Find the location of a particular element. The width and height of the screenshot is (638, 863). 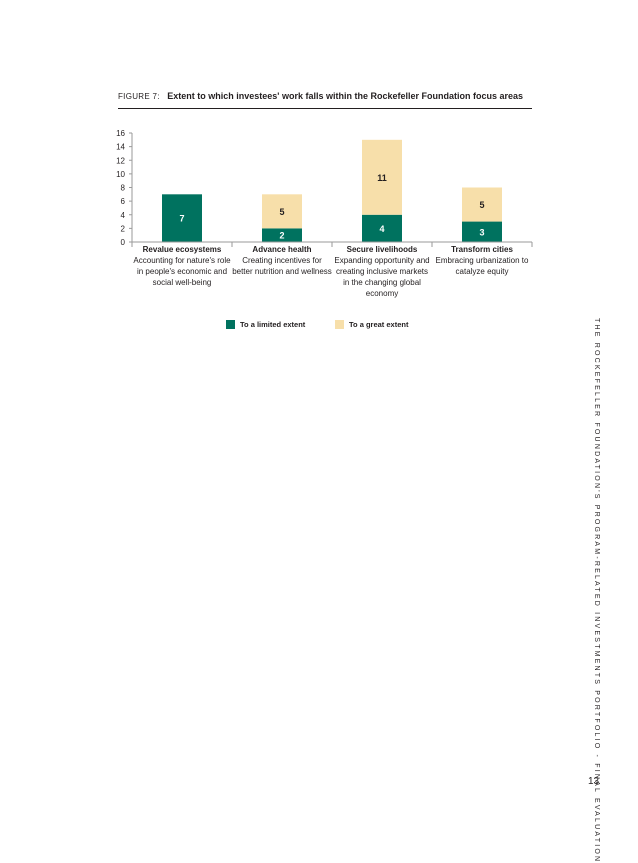

legend-item-limited: To a limited extent is located at coordinates (265, 324).